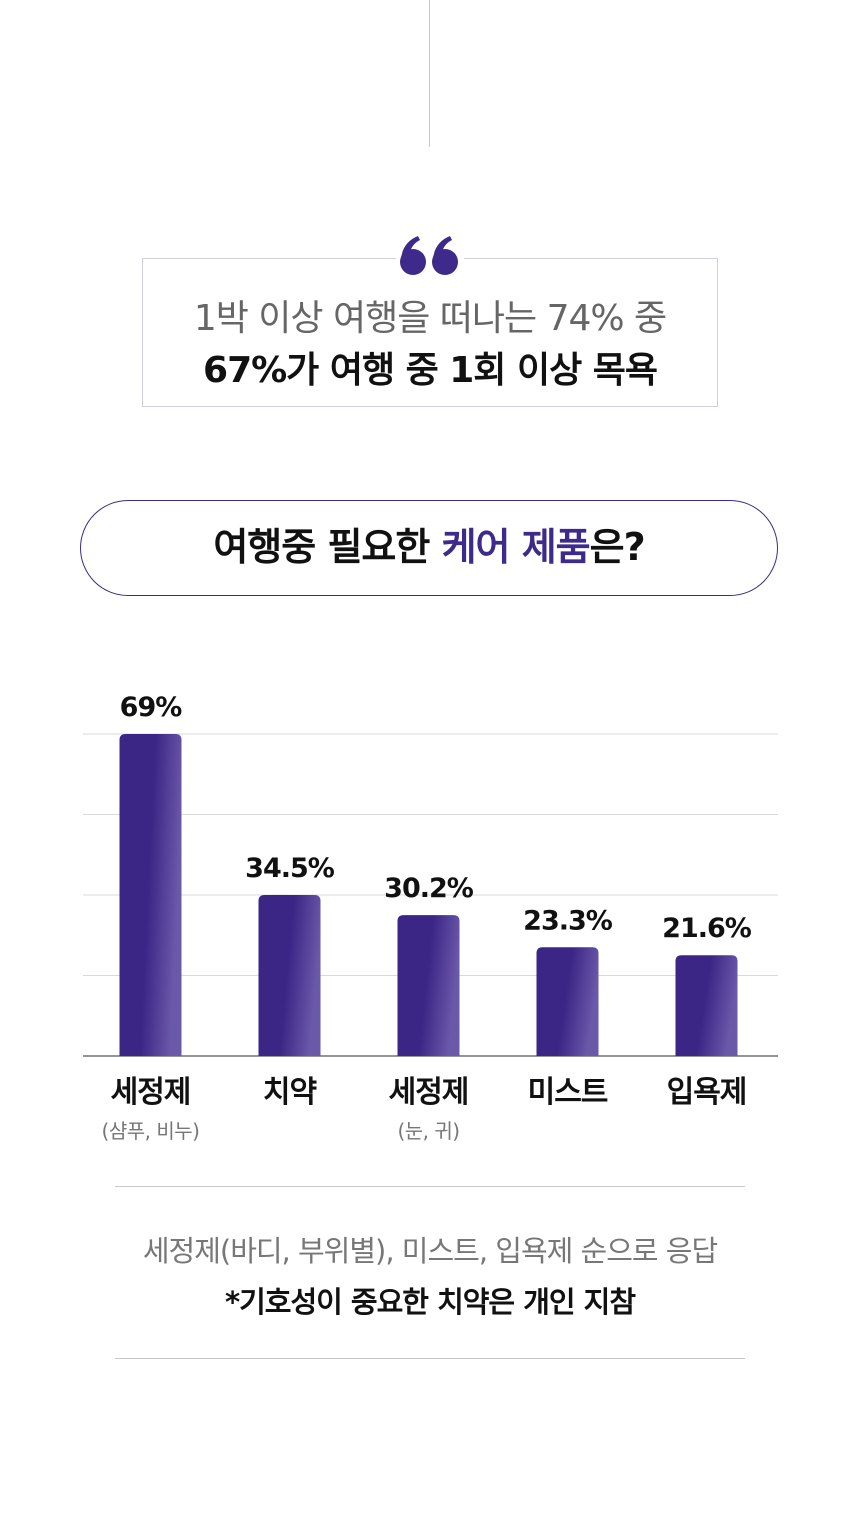 This screenshot has height=1538, width=860. Describe the element at coordinates (429, 888) in the screenshot. I see `bar-value-label: 30.2%` at that location.